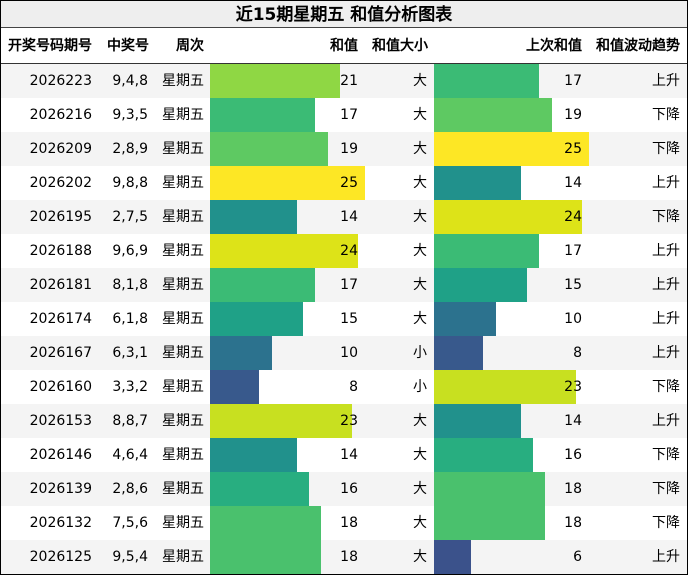 Image resolution: width=688 pixels, height=575 pixels. What do you see at coordinates (344, 387) in the screenshot?
I see `table-row: 2026160 3,3,2 星期五 8 小 23 下降` at bounding box center [344, 387].